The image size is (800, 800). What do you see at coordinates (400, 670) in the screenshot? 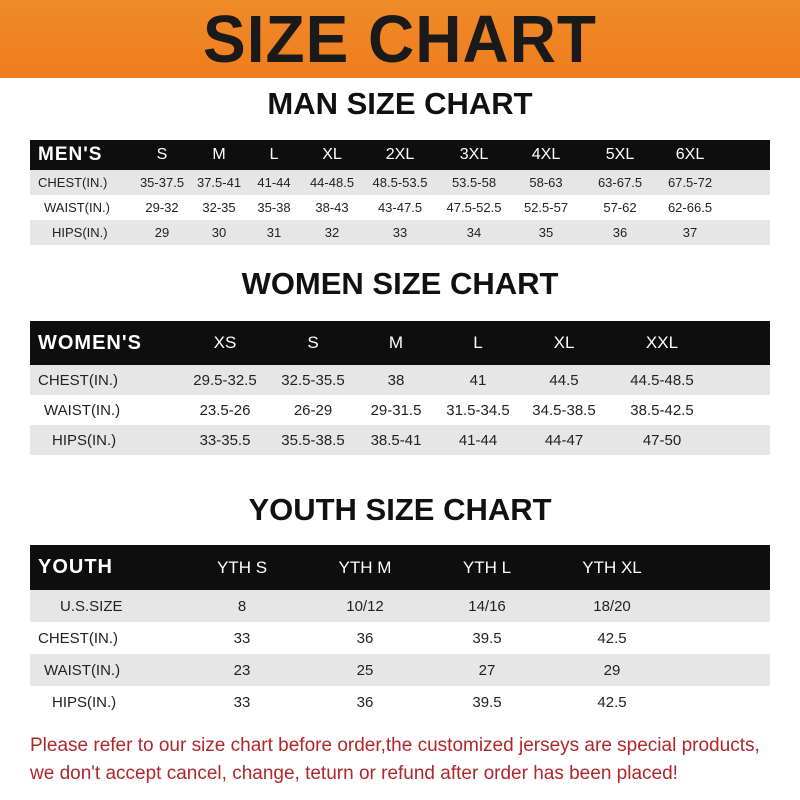
I see `table-row: WAIST(IN.) 23 25 27 29` at bounding box center [400, 670].